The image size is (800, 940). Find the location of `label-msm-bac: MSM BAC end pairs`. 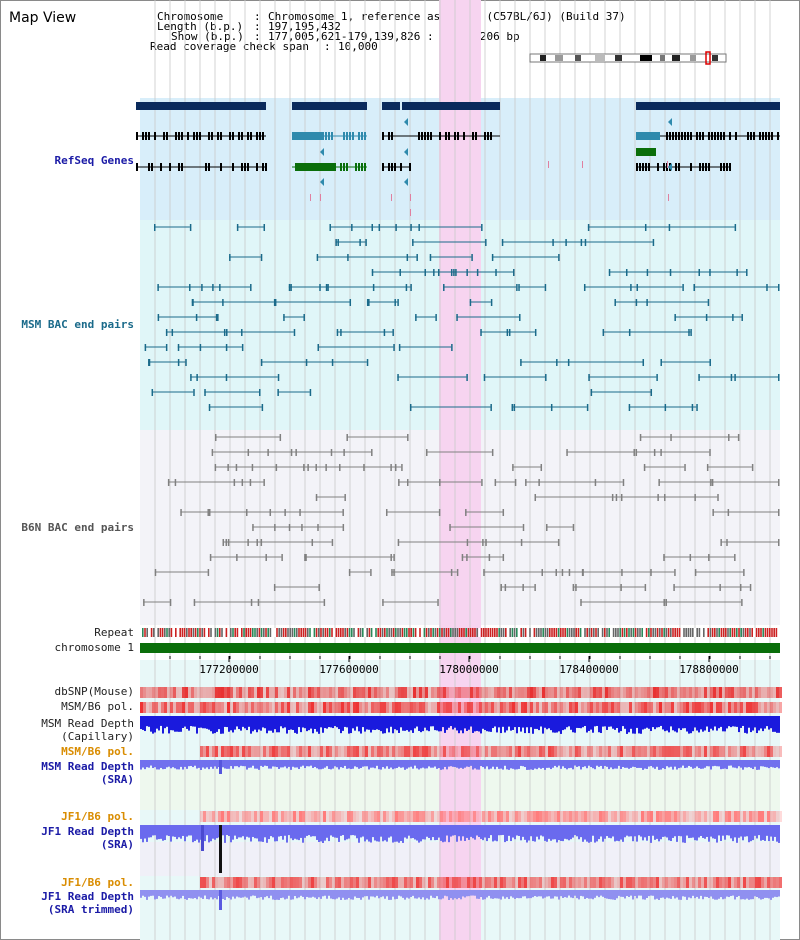

label-msm-bac: MSM BAC end pairs is located at coordinates (77, 324).